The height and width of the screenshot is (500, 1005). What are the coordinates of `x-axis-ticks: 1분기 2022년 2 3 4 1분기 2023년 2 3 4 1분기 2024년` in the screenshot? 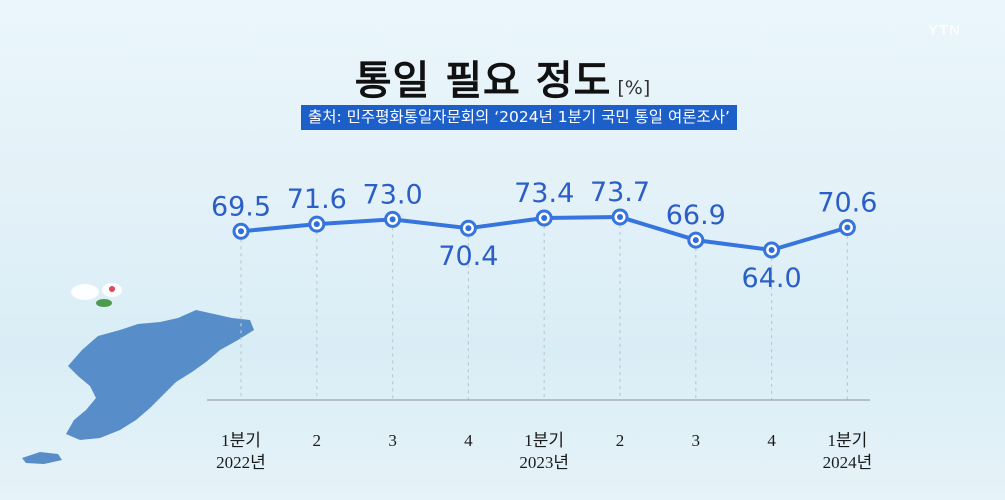 It's located at (544, 451).